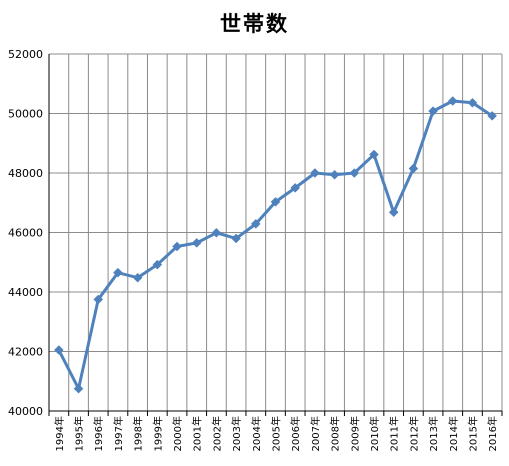 The image size is (509, 466). Describe the element at coordinates (118, 433) in the screenshot. I see `x-tick-label: 1997年` at that location.